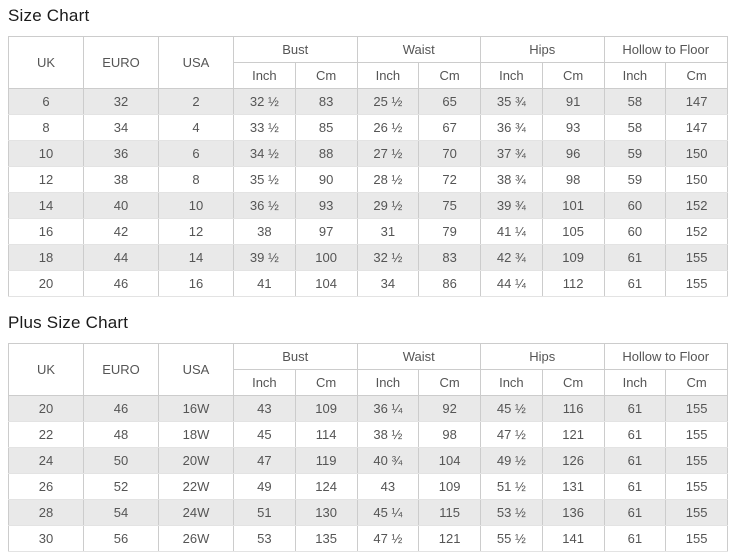  I want to click on table-row: 18 44 14 39 ½ 100 32 ½ 83 42 ¾ 109 61 155, so click(368, 257).